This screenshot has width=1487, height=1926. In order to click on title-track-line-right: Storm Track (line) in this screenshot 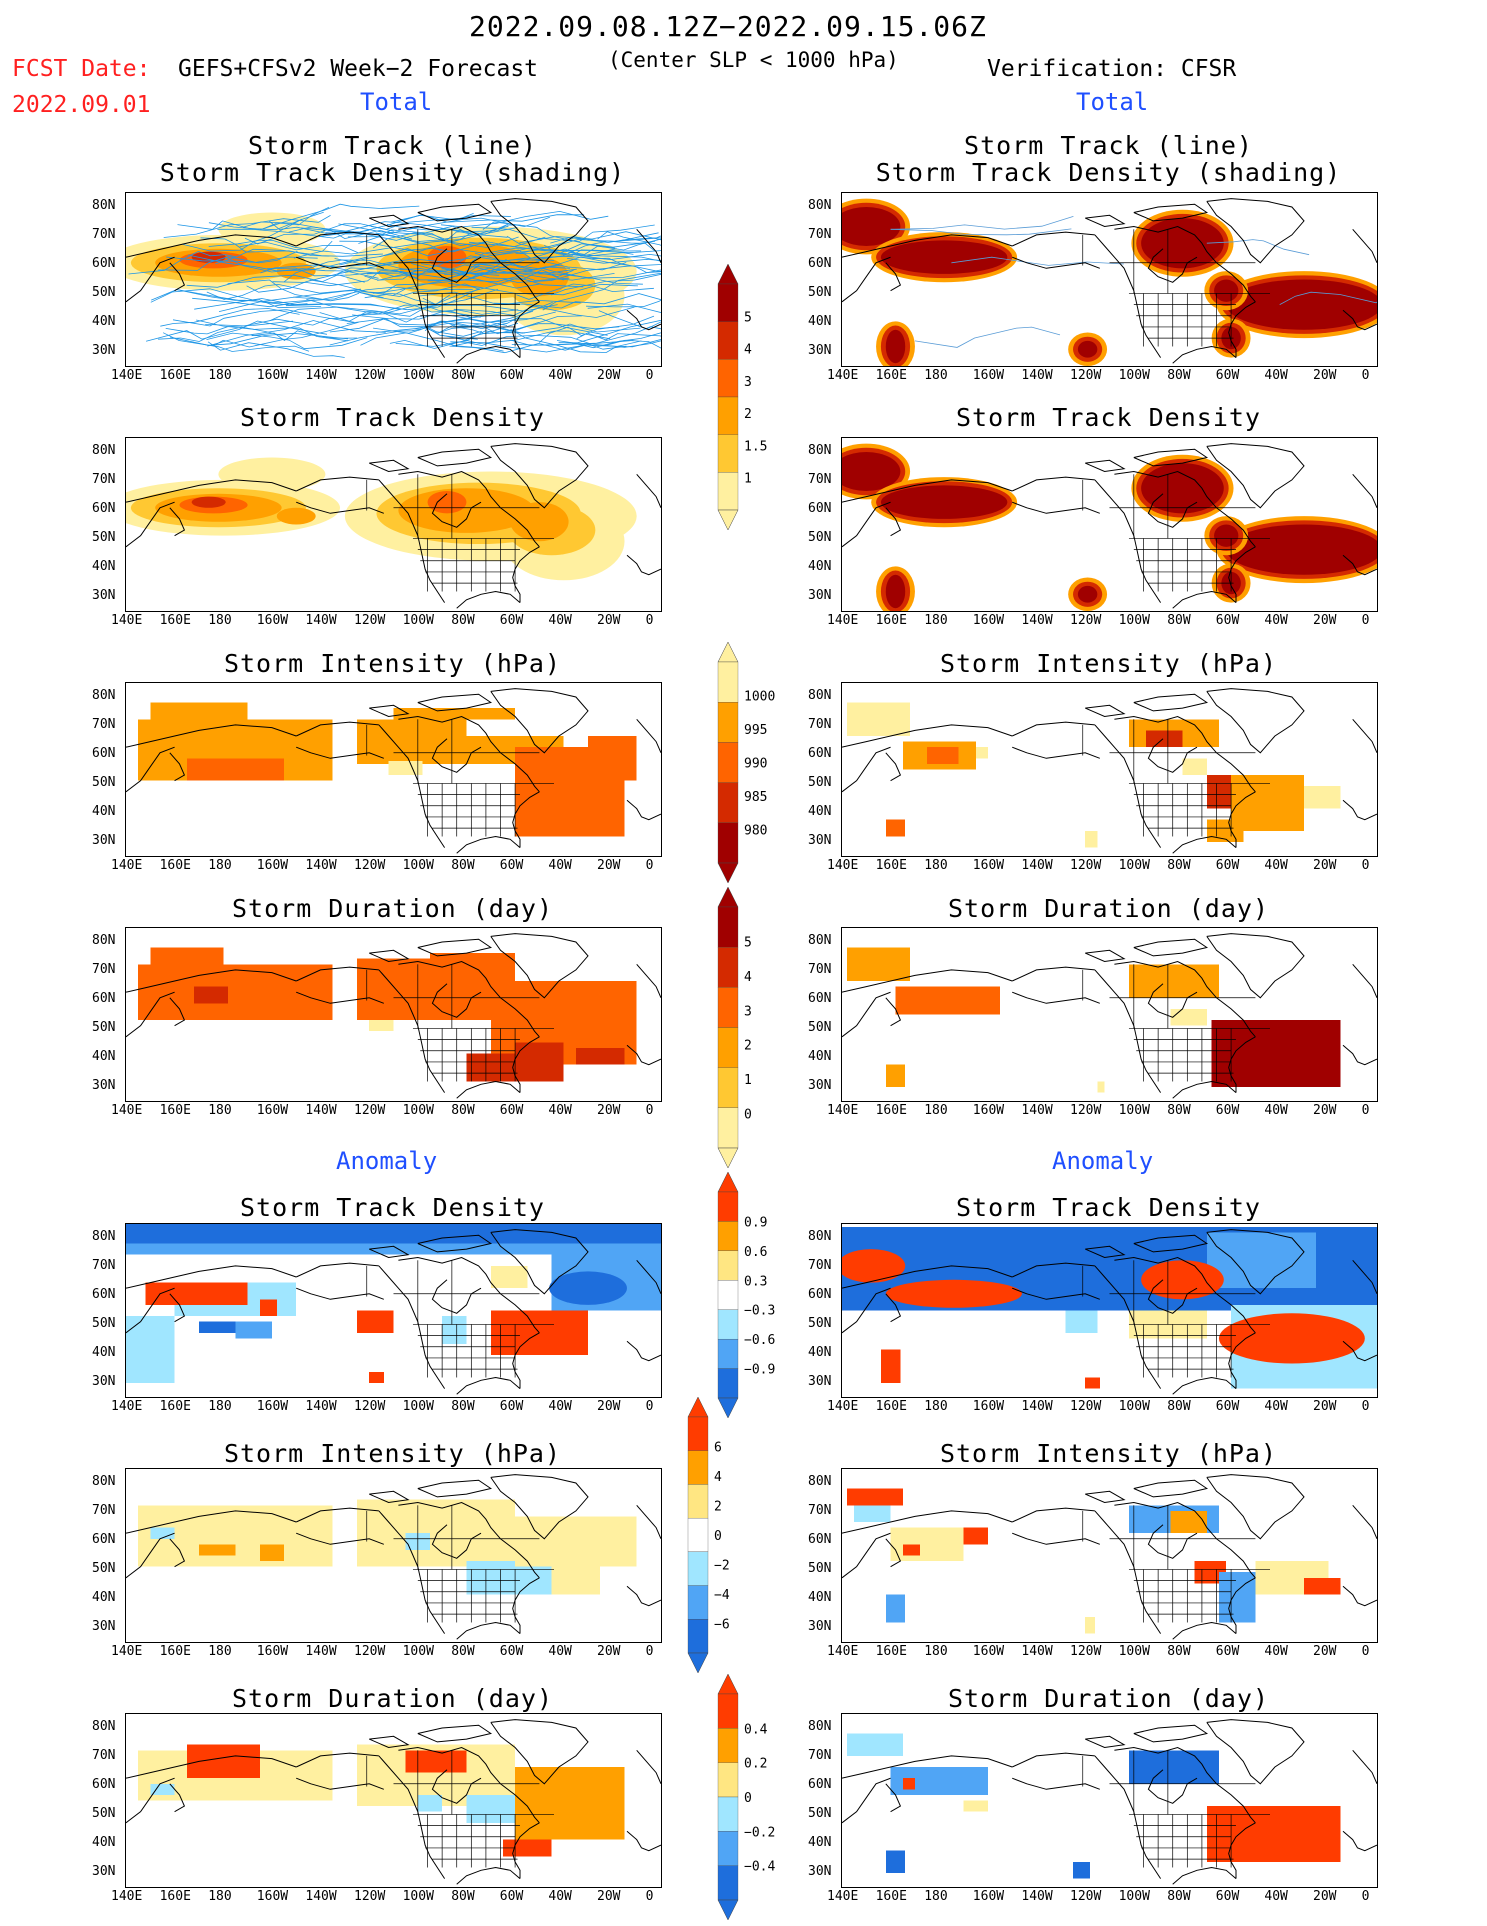, I will do `click(1108, 145)`.